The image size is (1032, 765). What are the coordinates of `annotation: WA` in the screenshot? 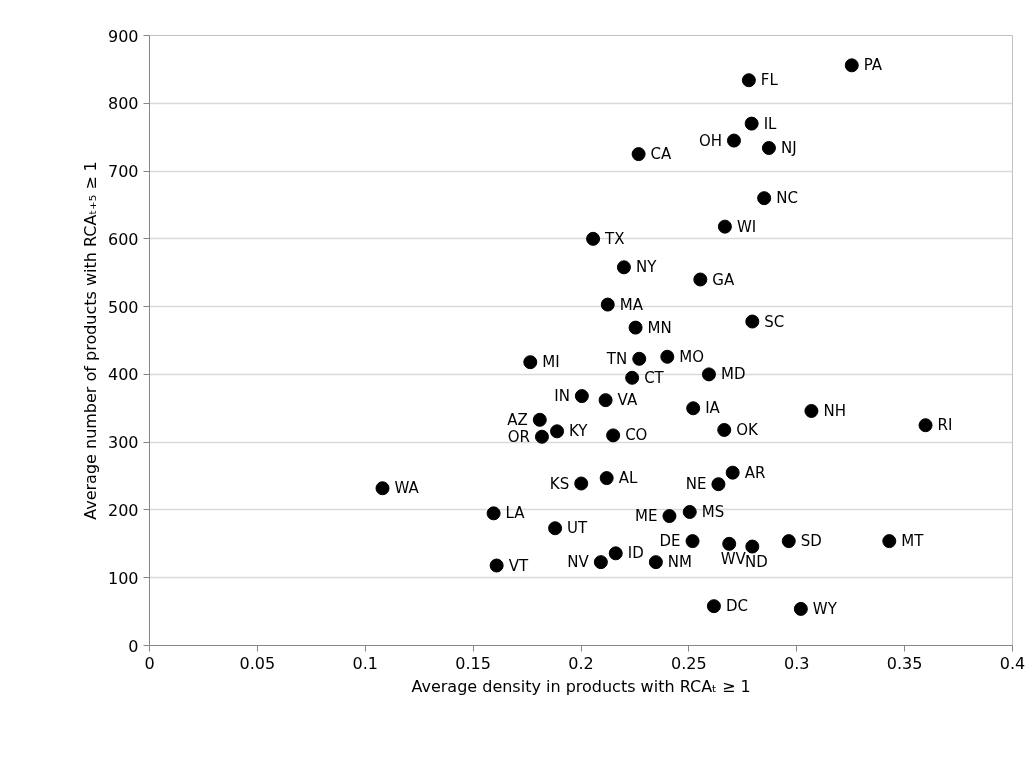 It's located at (407, 488).